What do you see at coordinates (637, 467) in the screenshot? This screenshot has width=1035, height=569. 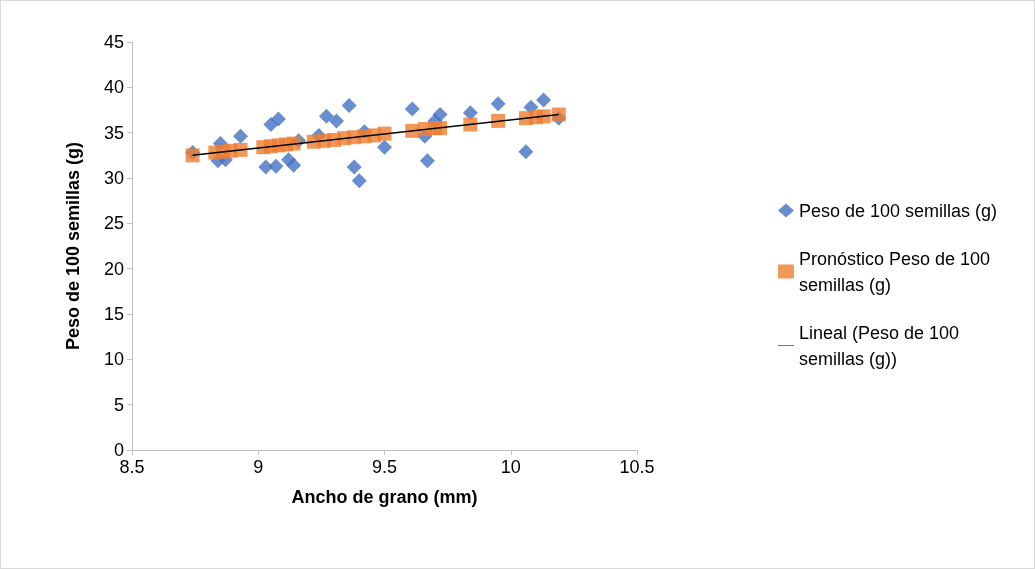 I see `x-tick-label: 10.5` at bounding box center [637, 467].